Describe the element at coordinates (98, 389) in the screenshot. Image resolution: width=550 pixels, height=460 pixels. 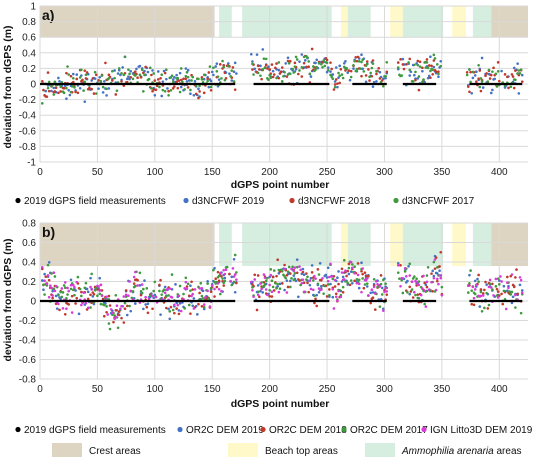
I see `x-tick-label: 50` at that location.